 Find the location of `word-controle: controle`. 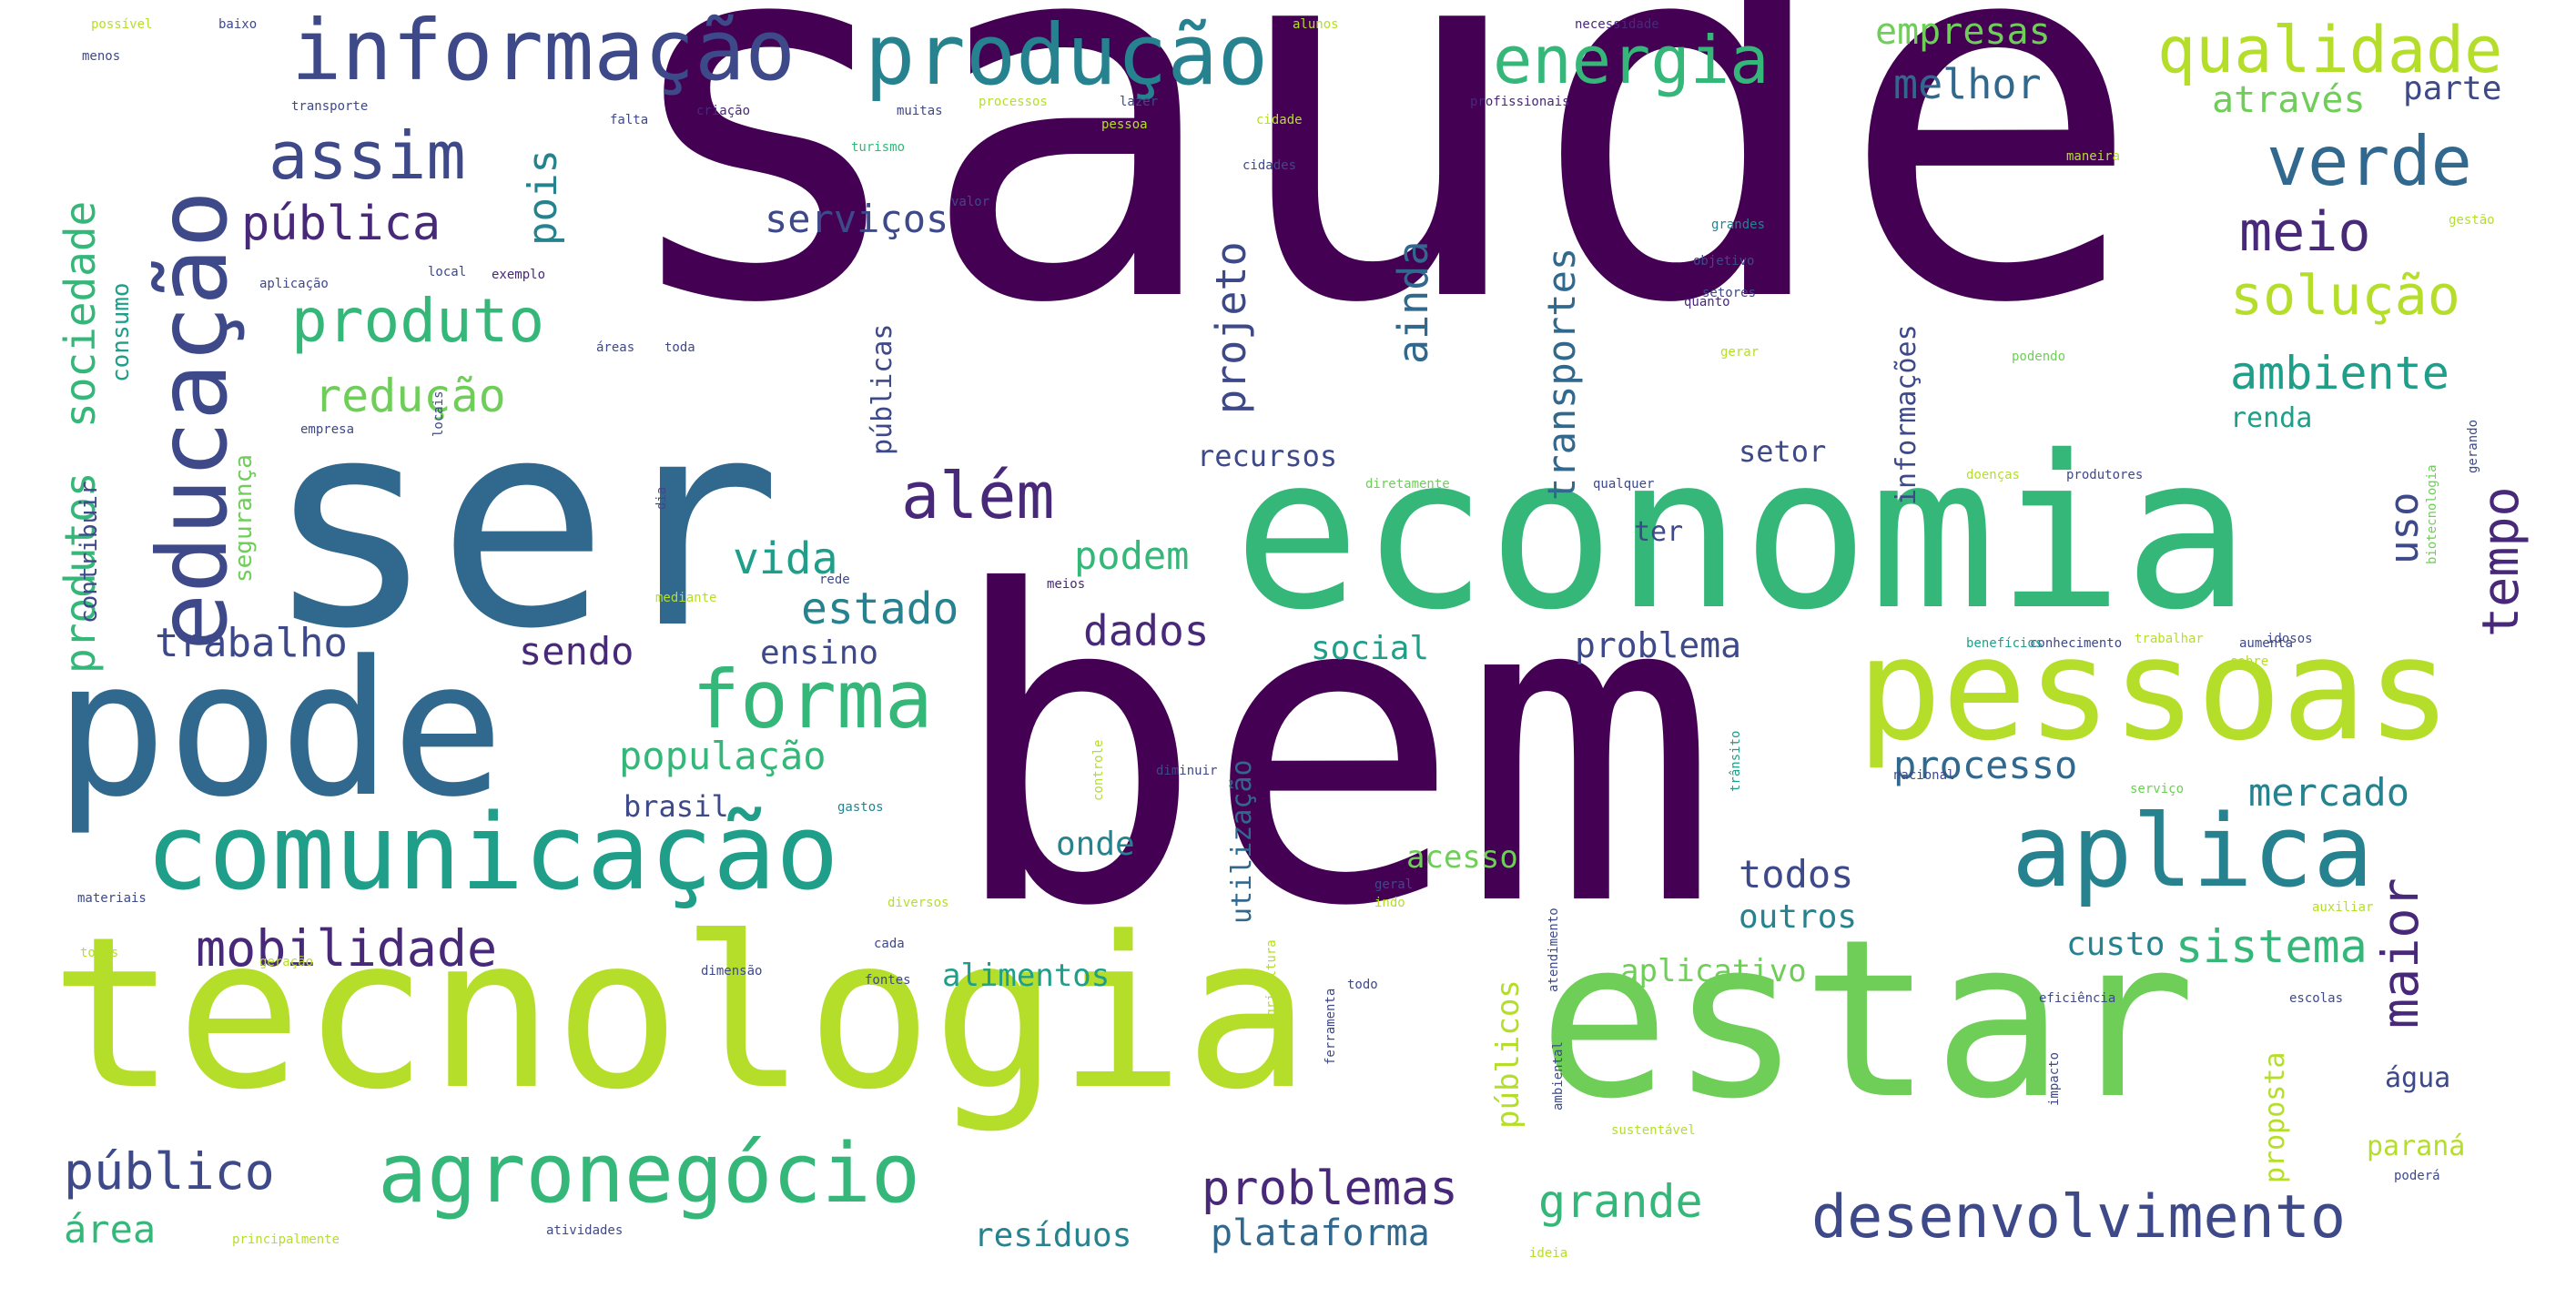

word-controle: controle is located at coordinates (1098, 770).